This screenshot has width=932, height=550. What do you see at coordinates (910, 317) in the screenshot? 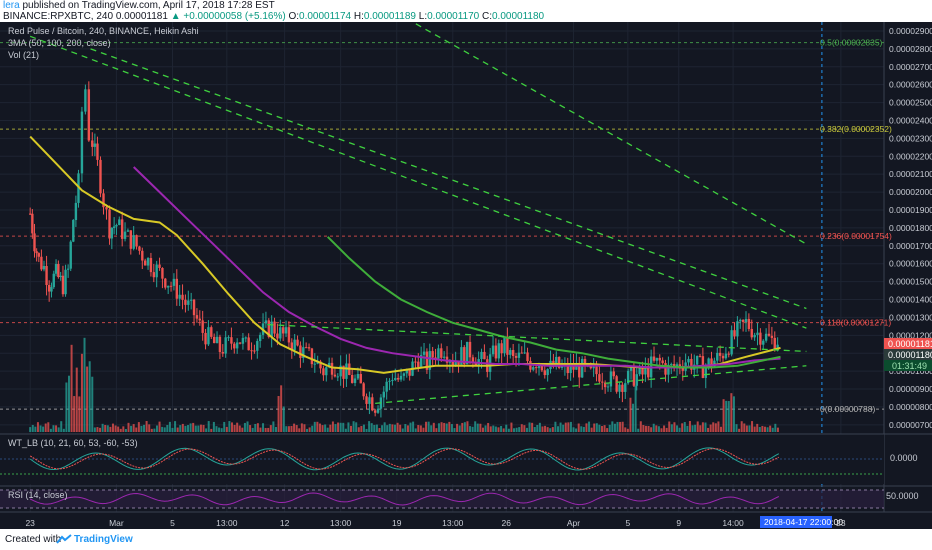
I see `price-tick-label: 0.00001300` at bounding box center [910, 317].